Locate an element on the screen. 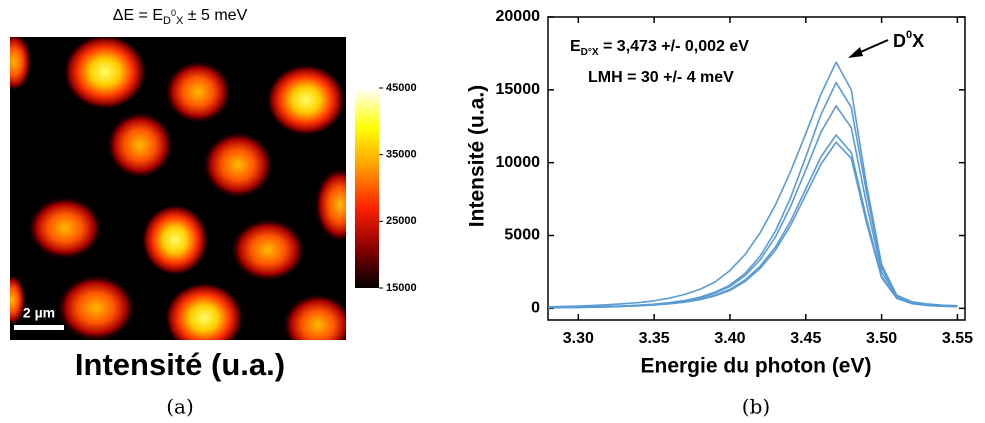 This screenshot has width=985, height=423. title-main: ΔE = E is located at coordinates (138, 15).